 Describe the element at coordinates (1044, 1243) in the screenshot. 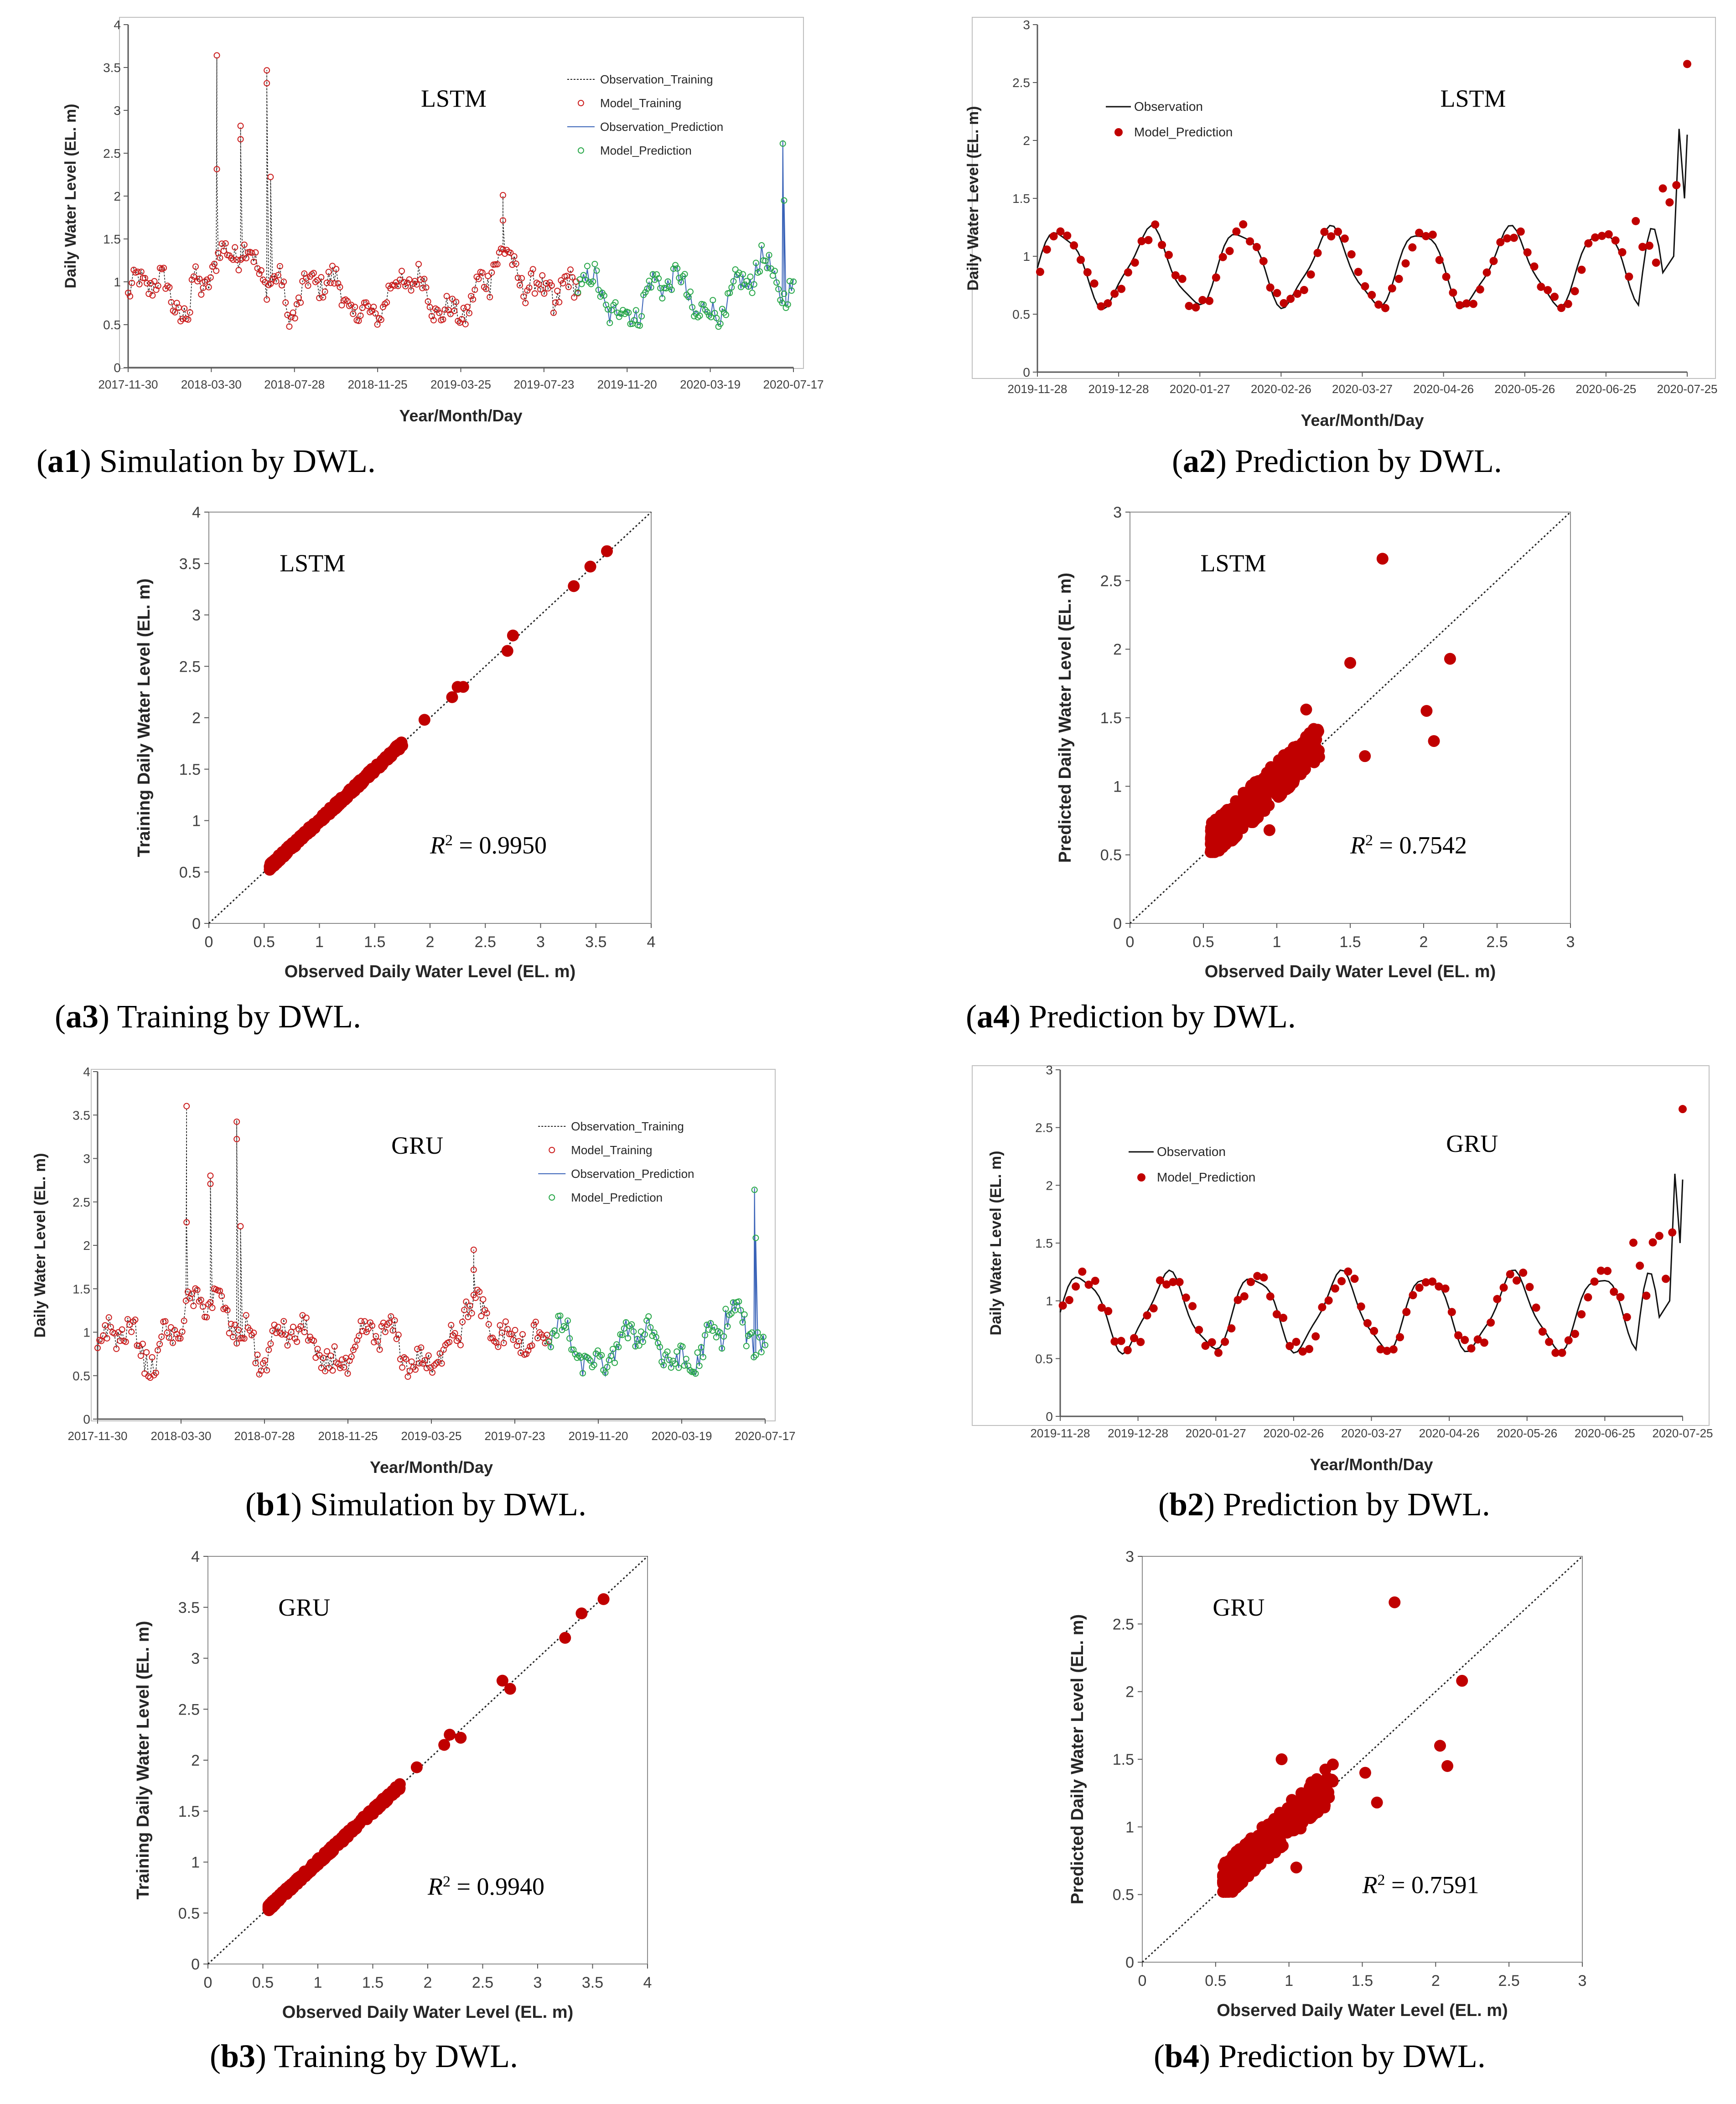

I see `y-tick-label: 1.5` at that location.